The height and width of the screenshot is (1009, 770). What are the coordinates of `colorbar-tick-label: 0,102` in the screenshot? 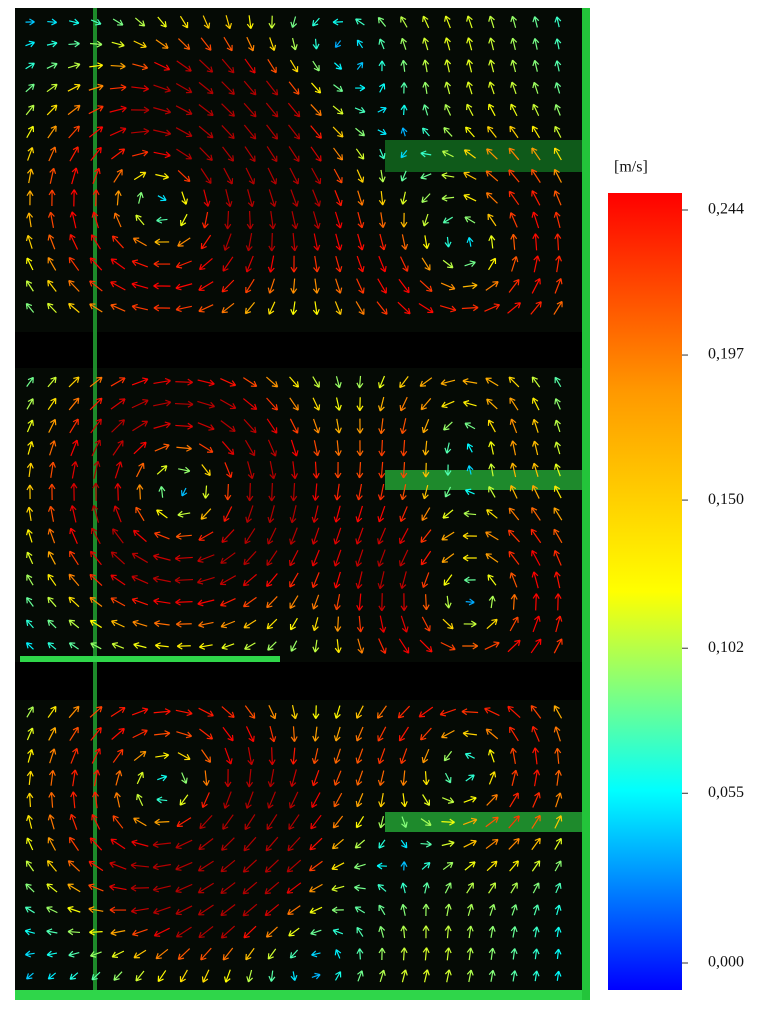 It's located at (726, 647).